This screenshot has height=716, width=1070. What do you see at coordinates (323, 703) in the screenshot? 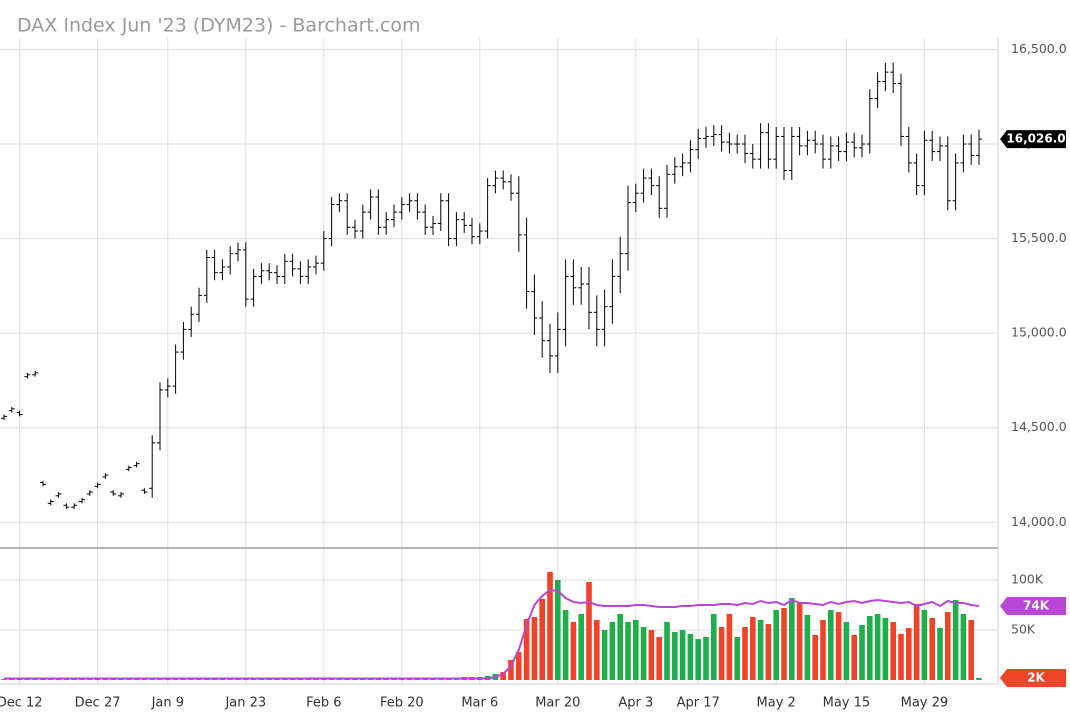
I see `x-tick-label: Feb 6` at bounding box center [323, 703].